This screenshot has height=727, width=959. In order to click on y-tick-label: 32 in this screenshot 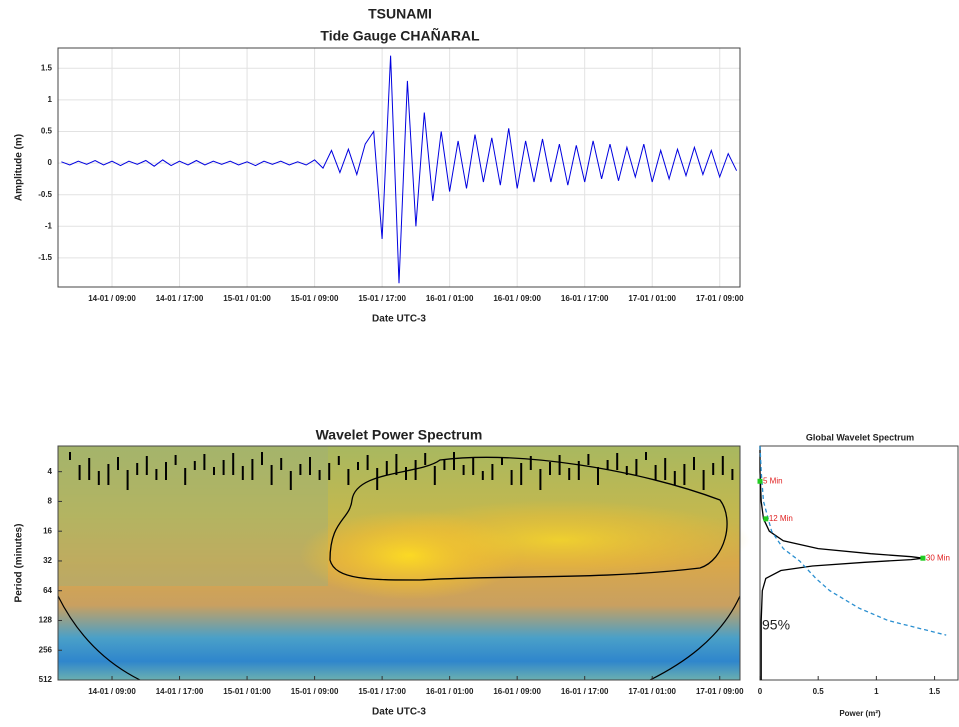, I will do `click(47, 560)`.